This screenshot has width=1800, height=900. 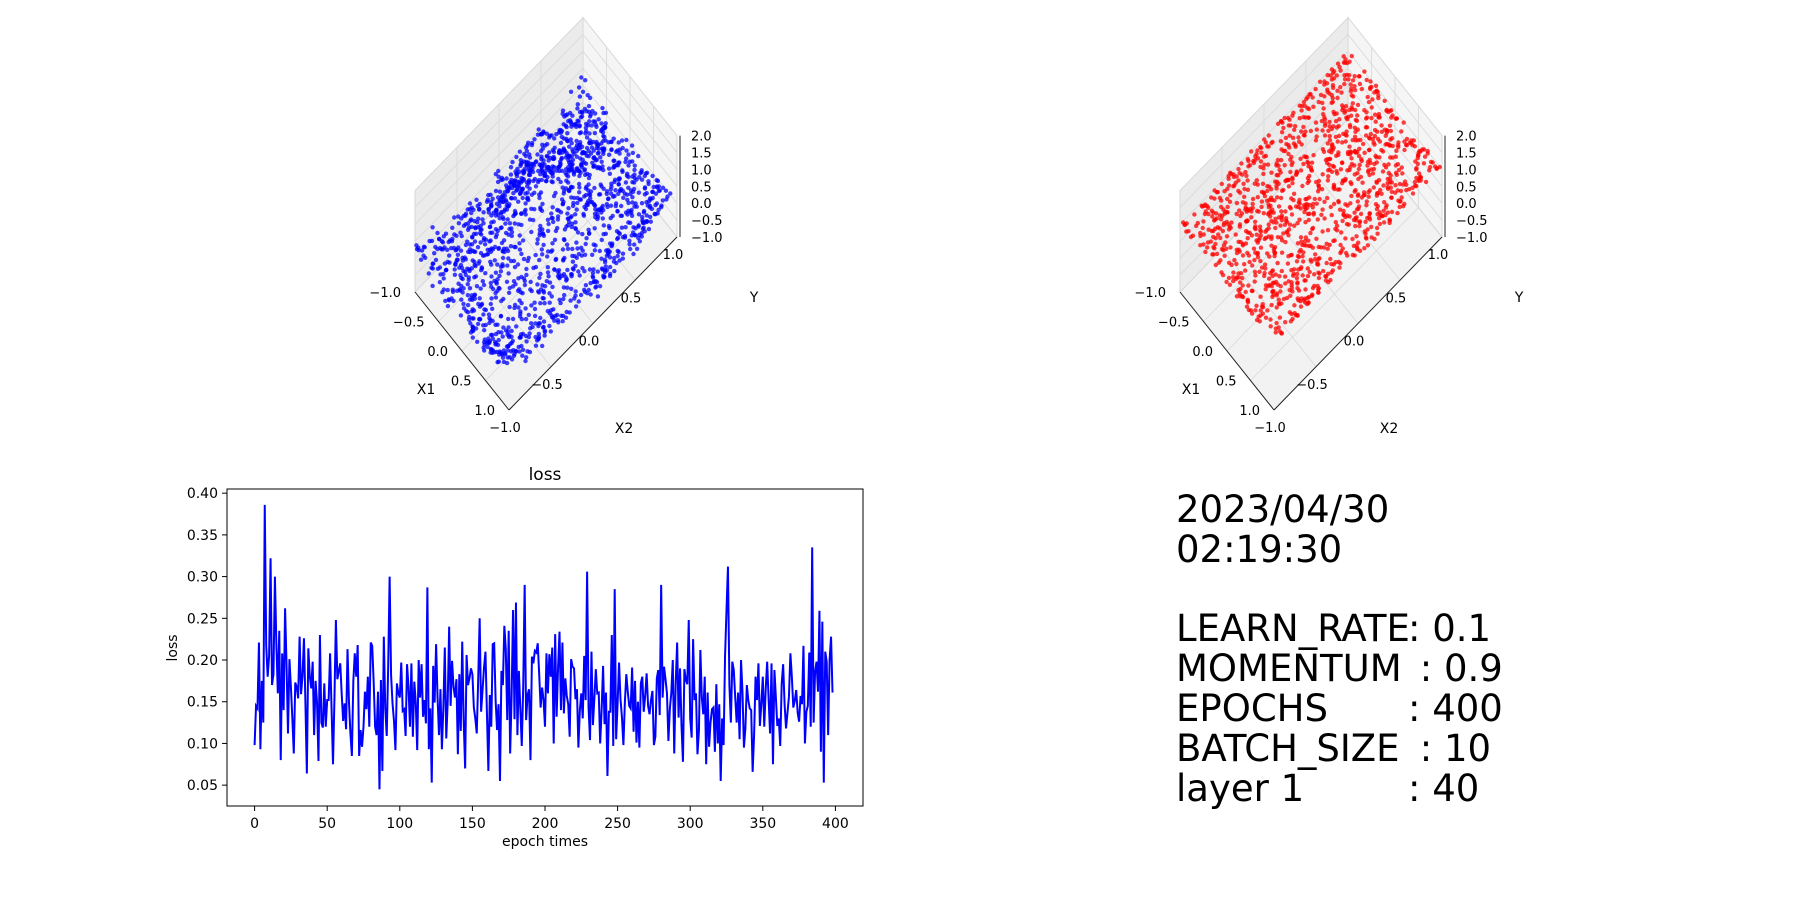 What do you see at coordinates (701, 170) in the screenshot?
I see `y-tick-label: 1.0` at bounding box center [701, 170].